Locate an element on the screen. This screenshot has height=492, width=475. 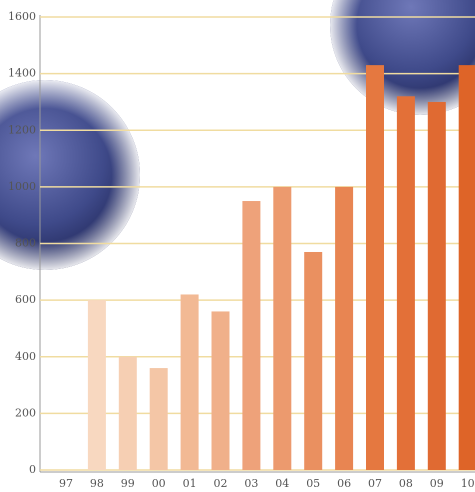
y-tick-label: 400 is located at coordinates (25, 356).